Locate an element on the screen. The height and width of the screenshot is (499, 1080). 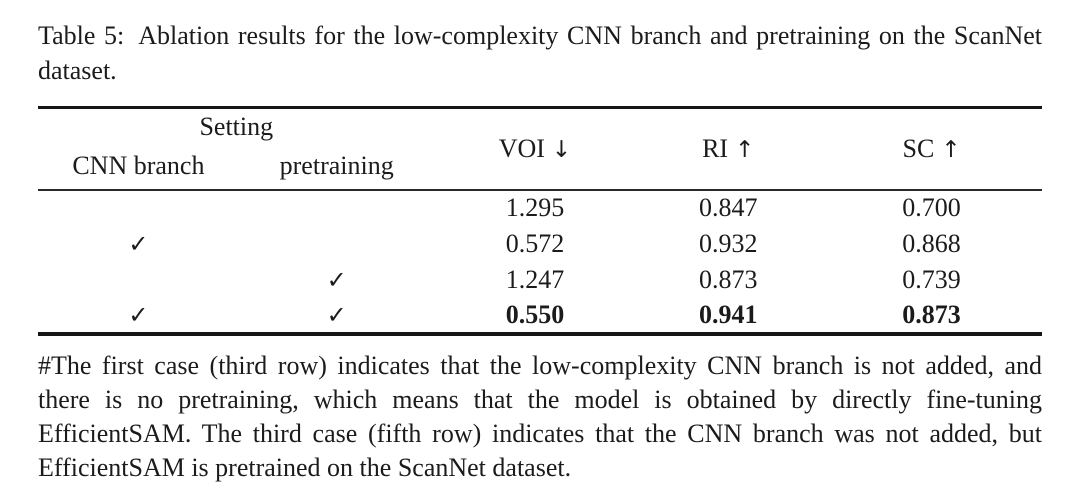
sc-value: 0.700 is located at coordinates (931, 207).